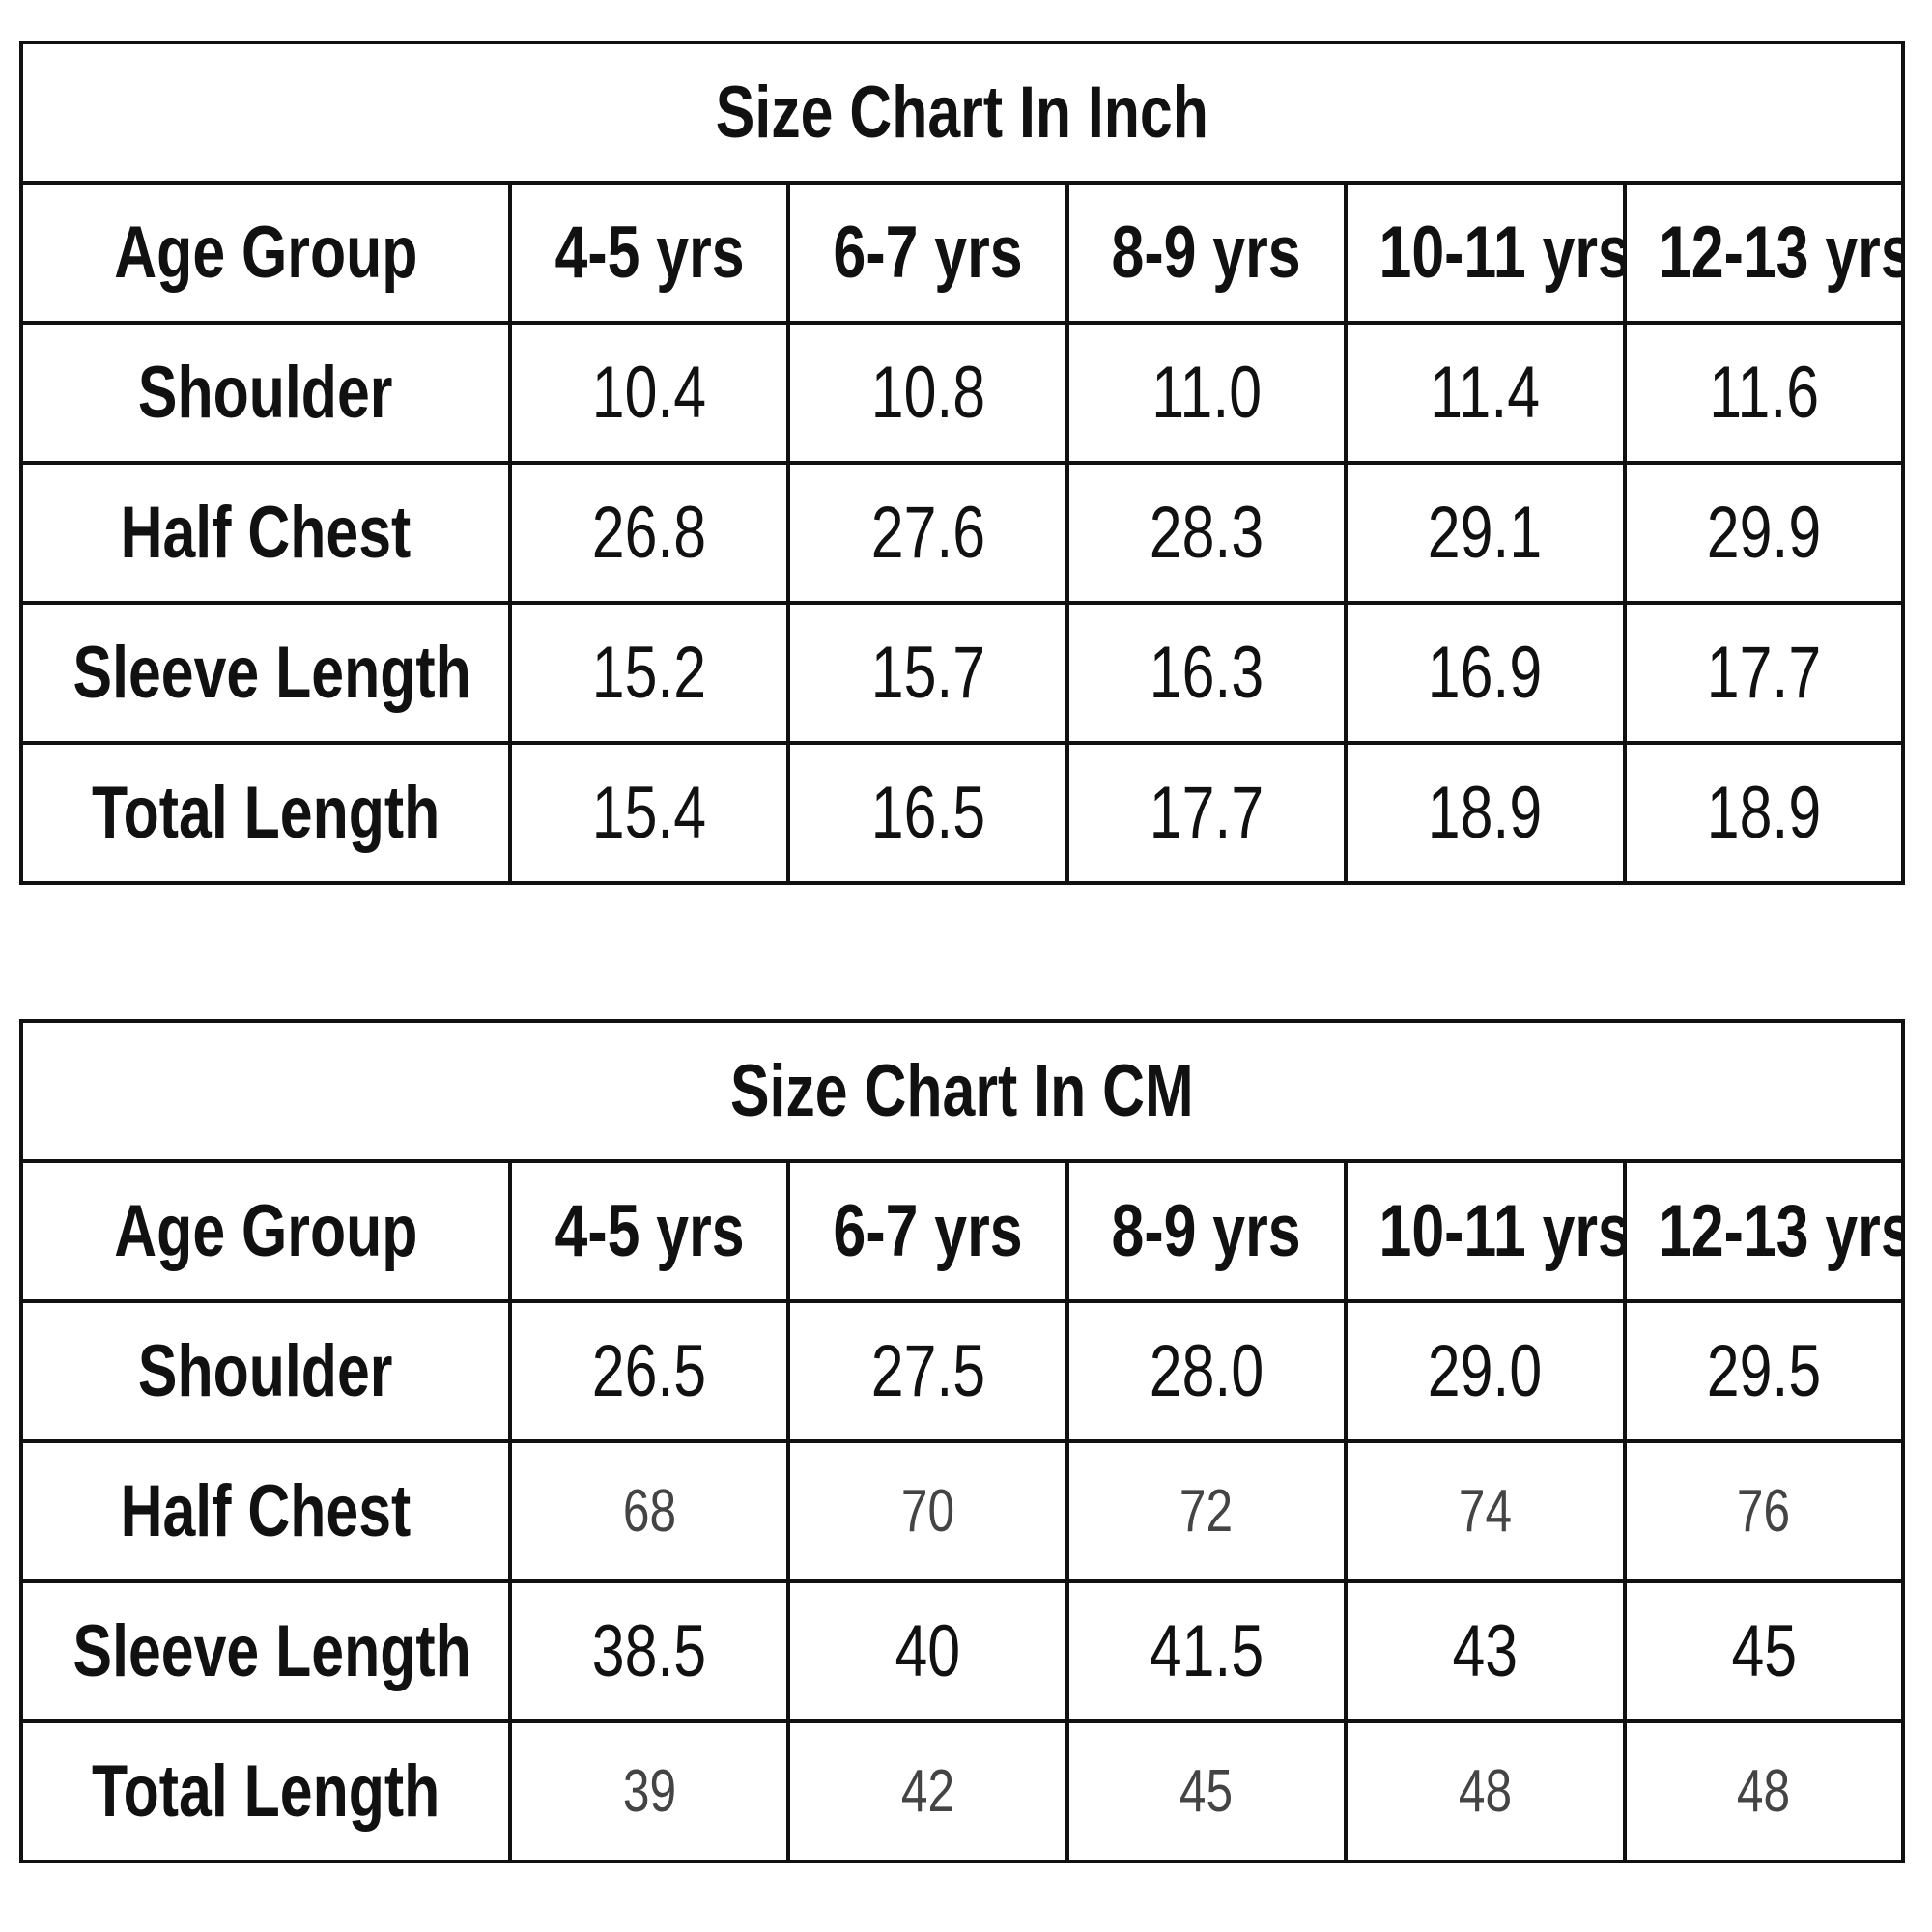 The width and height of the screenshot is (1932, 1932). What do you see at coordinates (271, 1651) in the screenshot?
I see `row-label-text: Sleeve Length` at bounding box center [271, 1651].